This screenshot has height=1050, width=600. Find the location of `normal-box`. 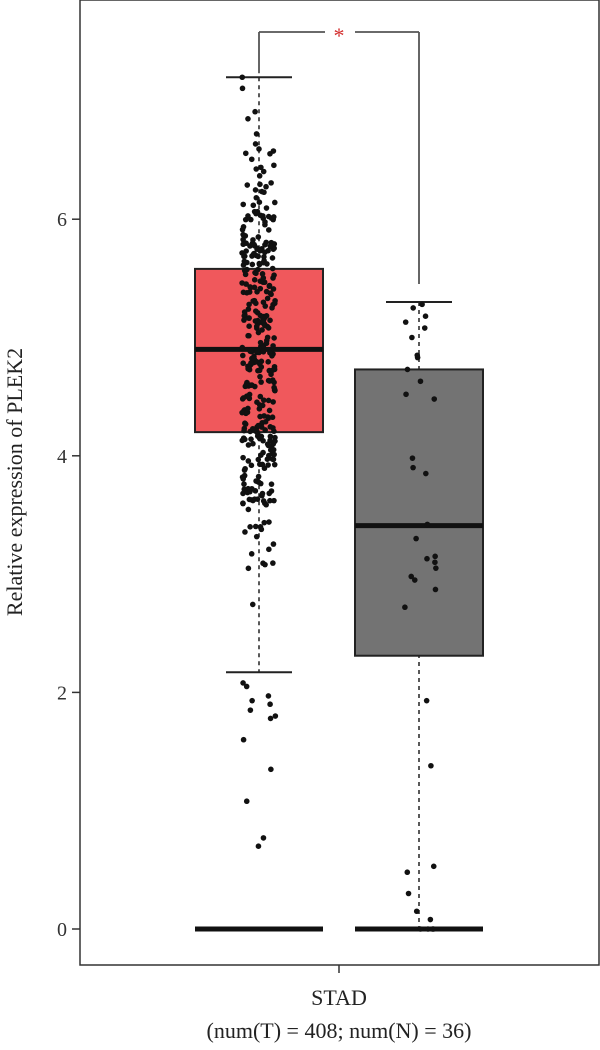

normal-box is located at coordinates (419, 512).